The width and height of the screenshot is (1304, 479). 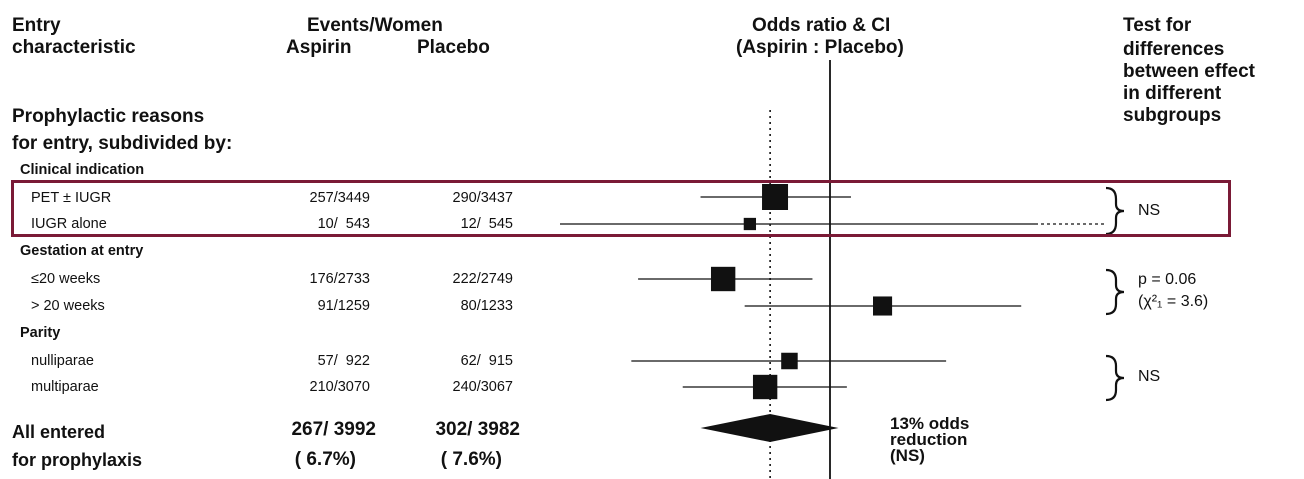 I want to click on row-aspirin-count: 176/2733, so click(x=339, y=279).